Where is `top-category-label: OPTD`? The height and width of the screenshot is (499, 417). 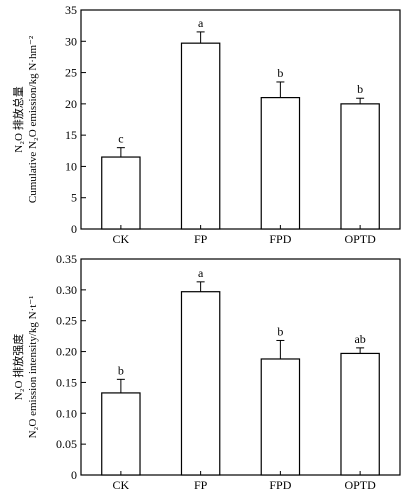
top-category-label: OPTD is located at coordinates (360, 239).